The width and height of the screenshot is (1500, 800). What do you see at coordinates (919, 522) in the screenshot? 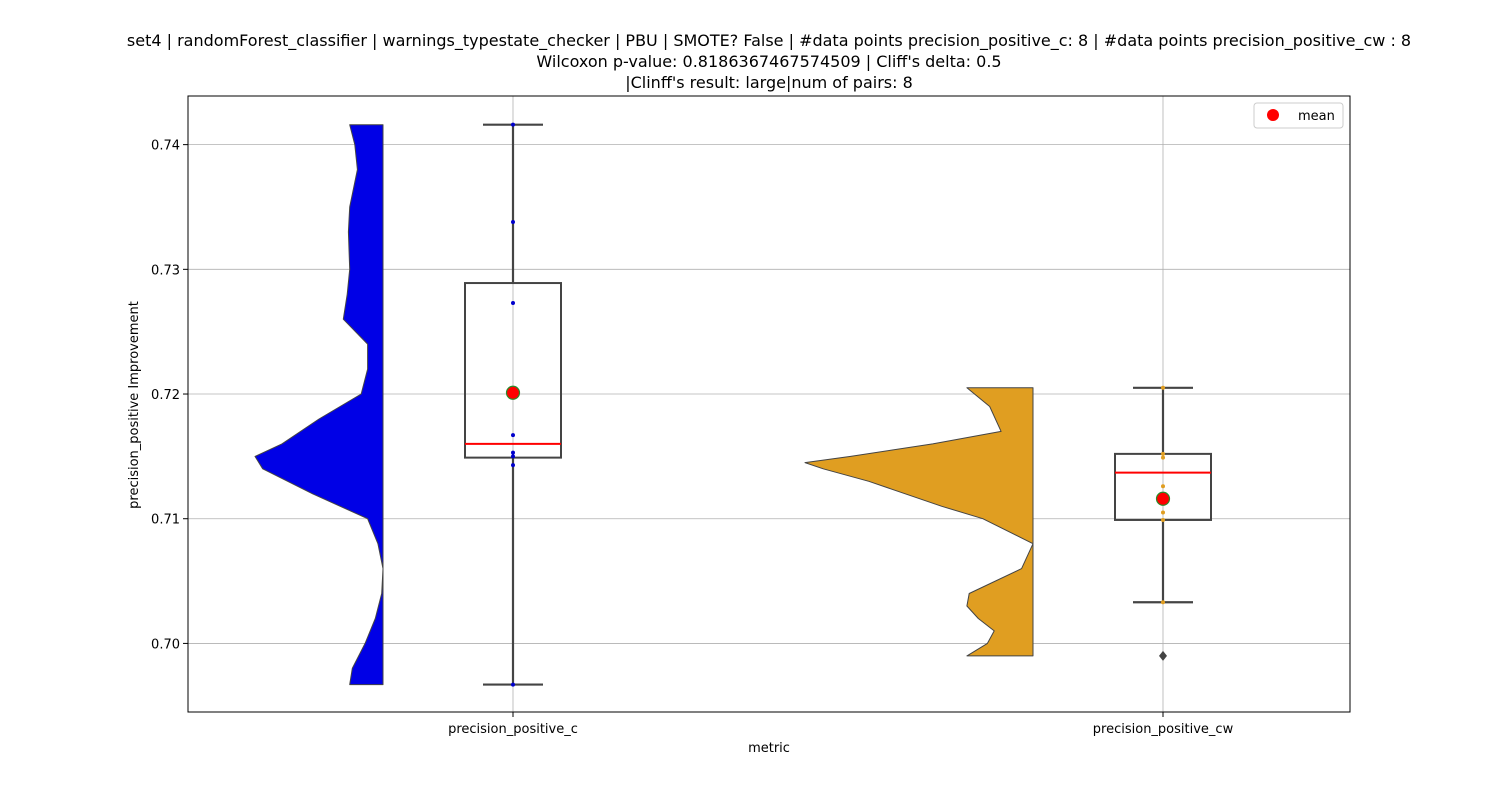
I see `violin-precision_positive_cw` at bounding box center [919, 522].